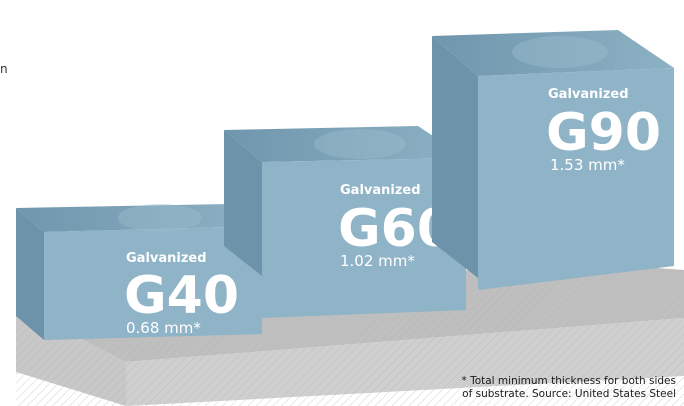 The height and width of the screenshot is (406, 684). I want to click on cropped-edge-text: n, so click(4, 69).